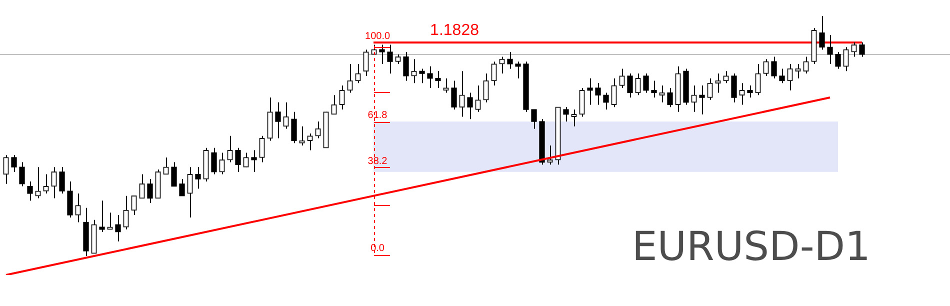  I want to click on annotation: 100.0, so click(377, 36).